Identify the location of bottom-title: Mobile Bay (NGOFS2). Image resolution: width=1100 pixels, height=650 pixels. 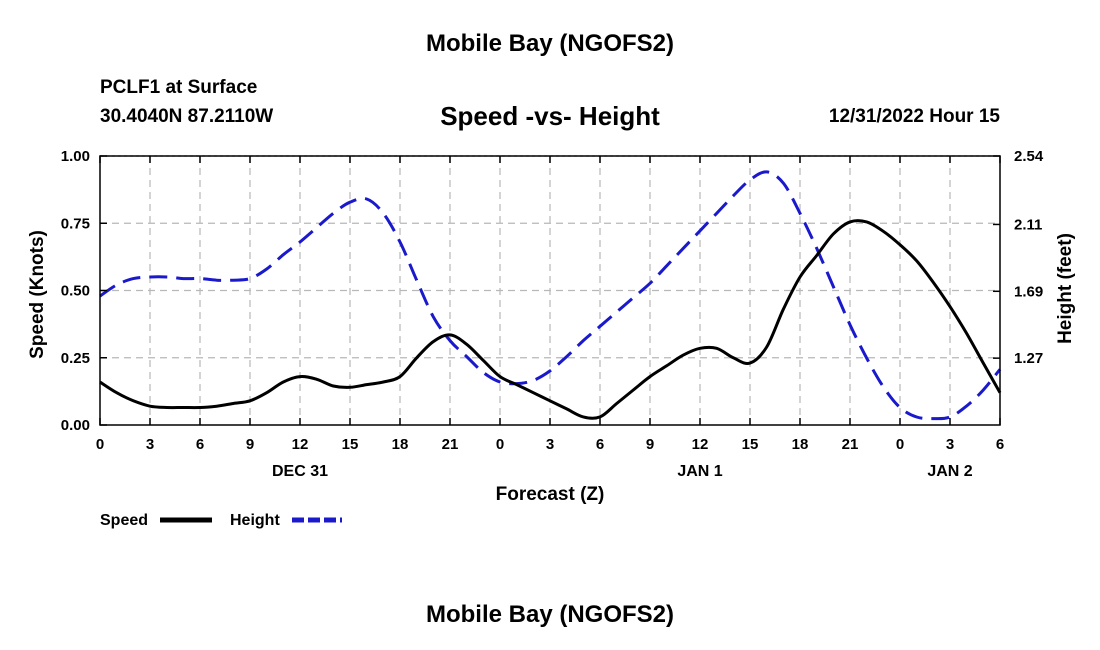
(550, 614).